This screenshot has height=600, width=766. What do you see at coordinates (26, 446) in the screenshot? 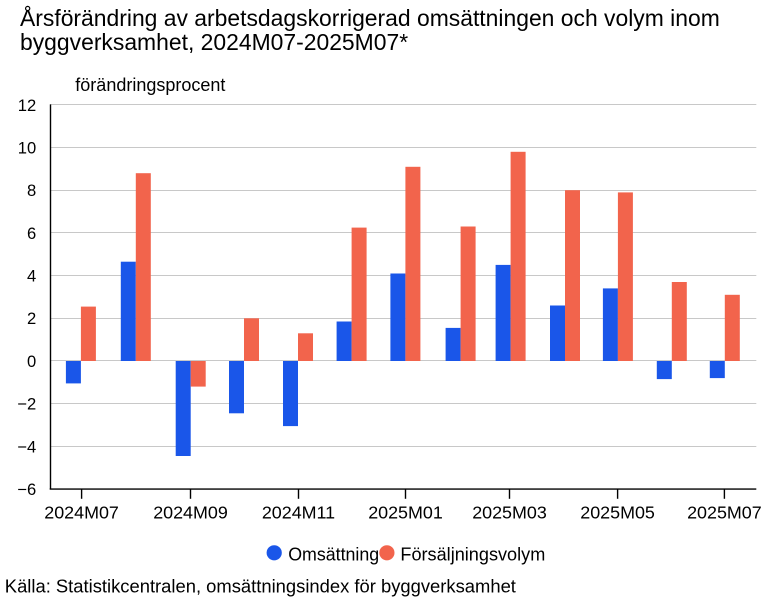
I see `svg-text: −4` at bounding box center [26, 446].